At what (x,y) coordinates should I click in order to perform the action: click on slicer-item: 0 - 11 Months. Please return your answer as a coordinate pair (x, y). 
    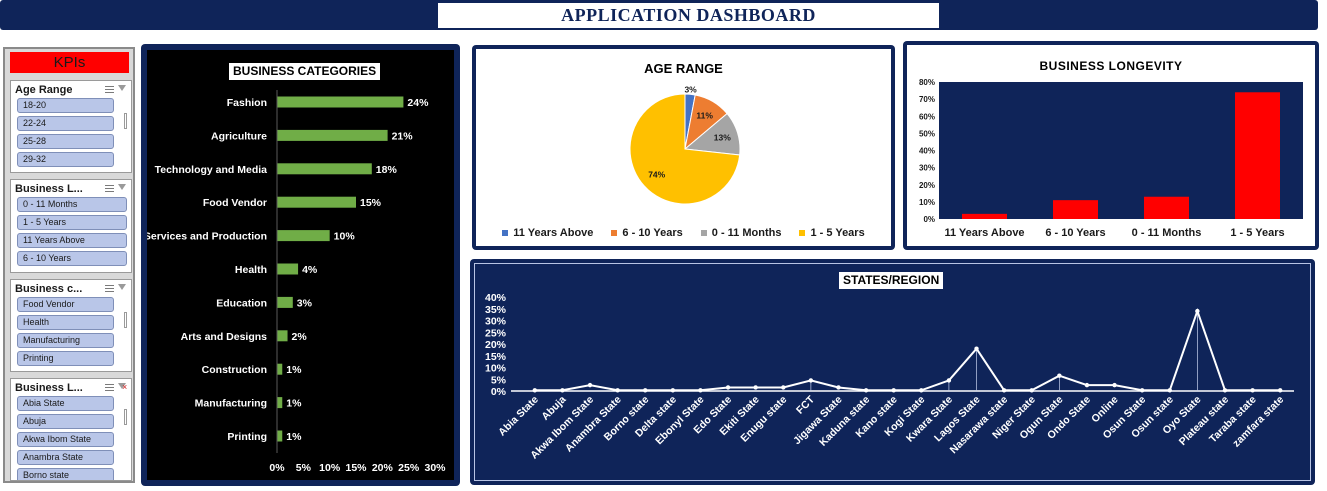
    Looking at the image, I should click on (72, 204).